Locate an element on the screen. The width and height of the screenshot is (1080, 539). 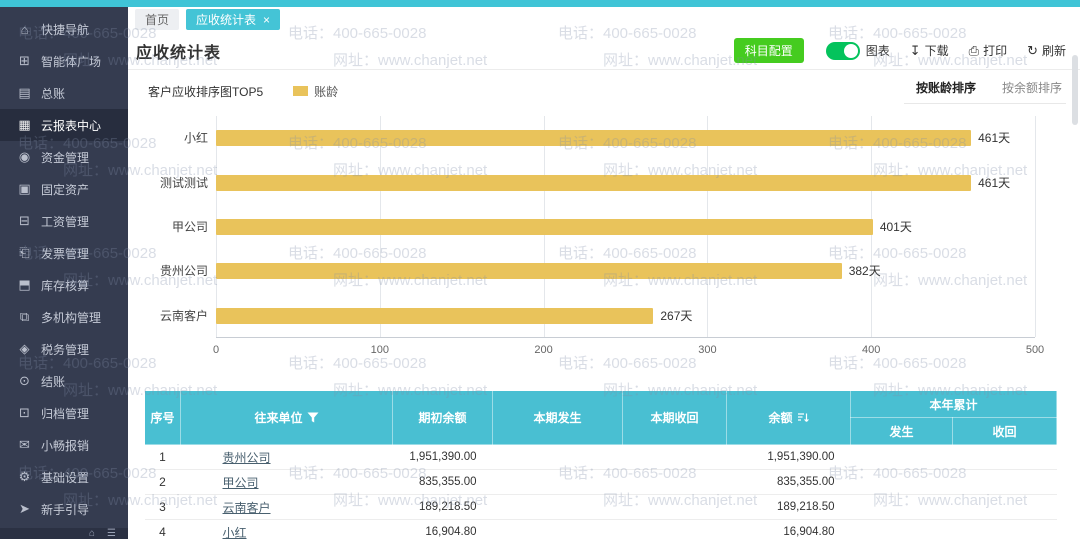
partner-link: 小红 is located at coordinates (234, 532).